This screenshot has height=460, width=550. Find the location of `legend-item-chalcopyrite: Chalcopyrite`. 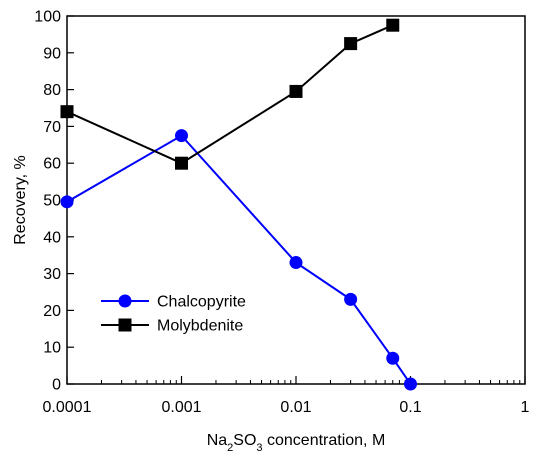

legend-item-chalcopyrite: Chalcopyrite is located at coordinates (173, 302).